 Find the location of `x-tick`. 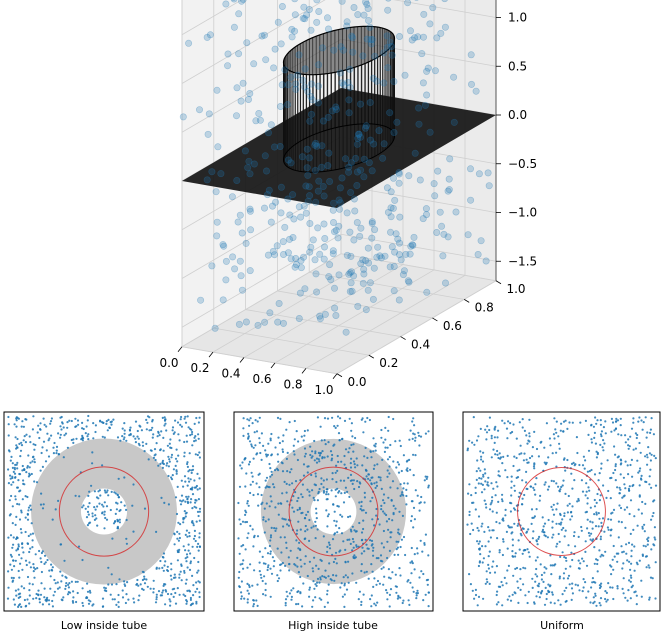

x-tick is located at coordinates (304, 371).